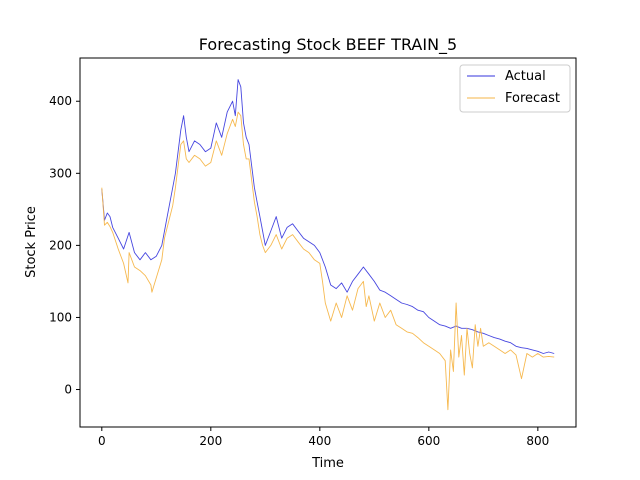 The height and width of the screenshot is (480, 640). I want to click on y-tick-label: 300, so click(60, 173).